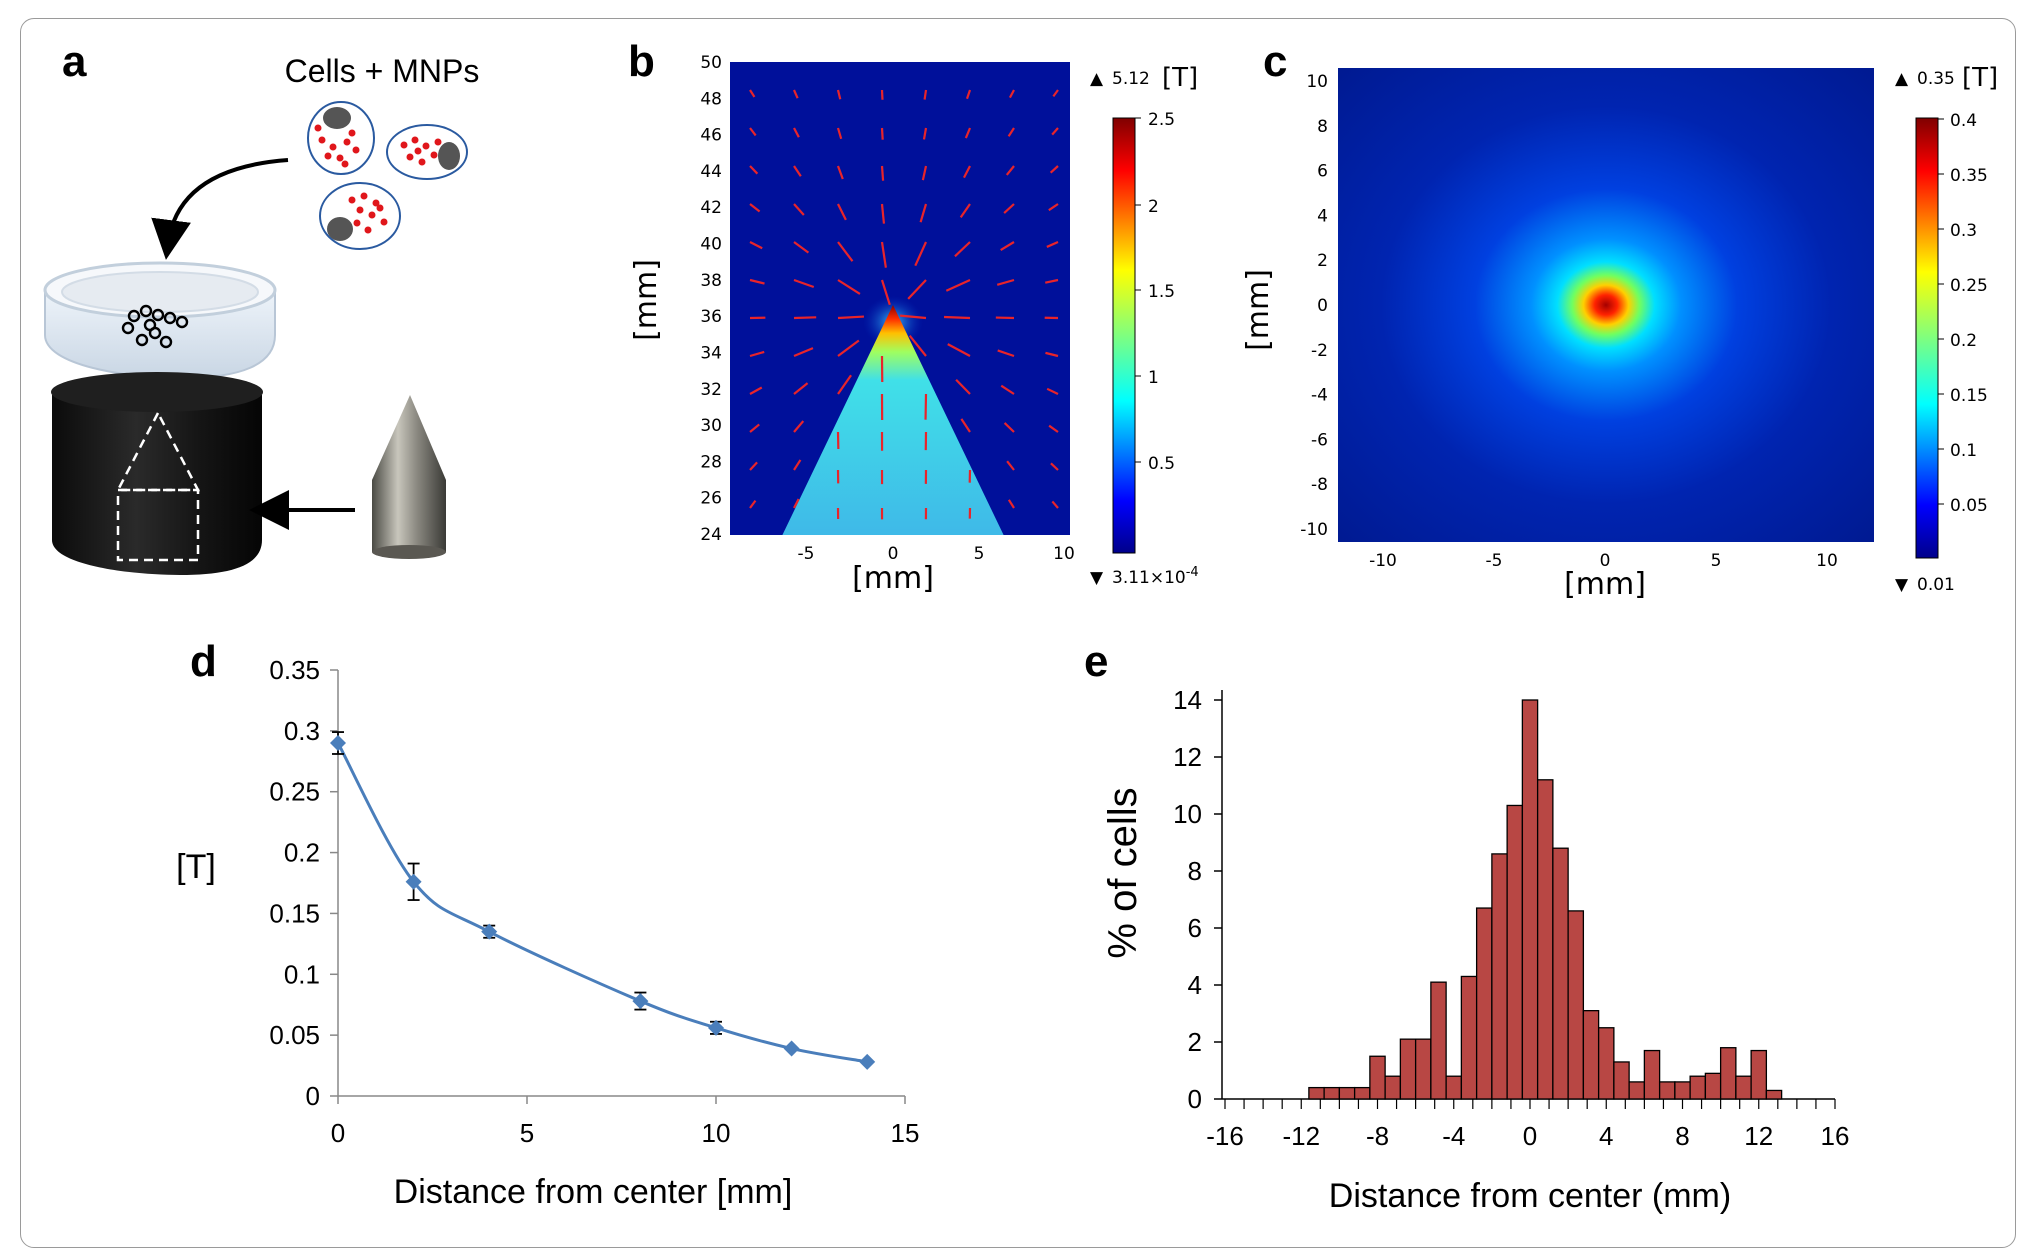  What do you see at coordinates (302, 853) in the screenshot?
I see `chart-d-ytick-label: 0.2` at bounding box center [302, 853].